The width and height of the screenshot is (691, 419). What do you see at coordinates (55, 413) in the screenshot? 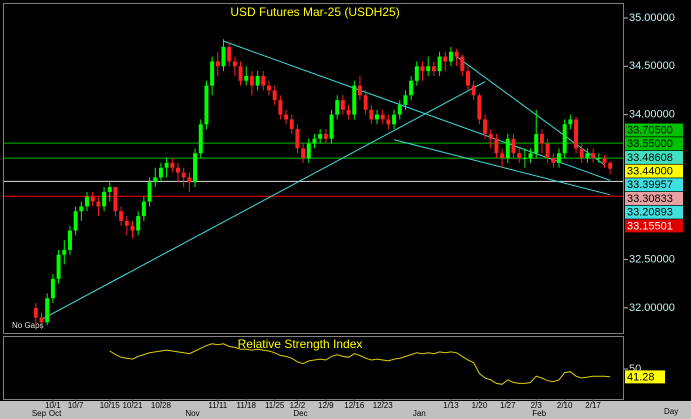
I see `month-label: Oct` at bounding box center [55, 413].